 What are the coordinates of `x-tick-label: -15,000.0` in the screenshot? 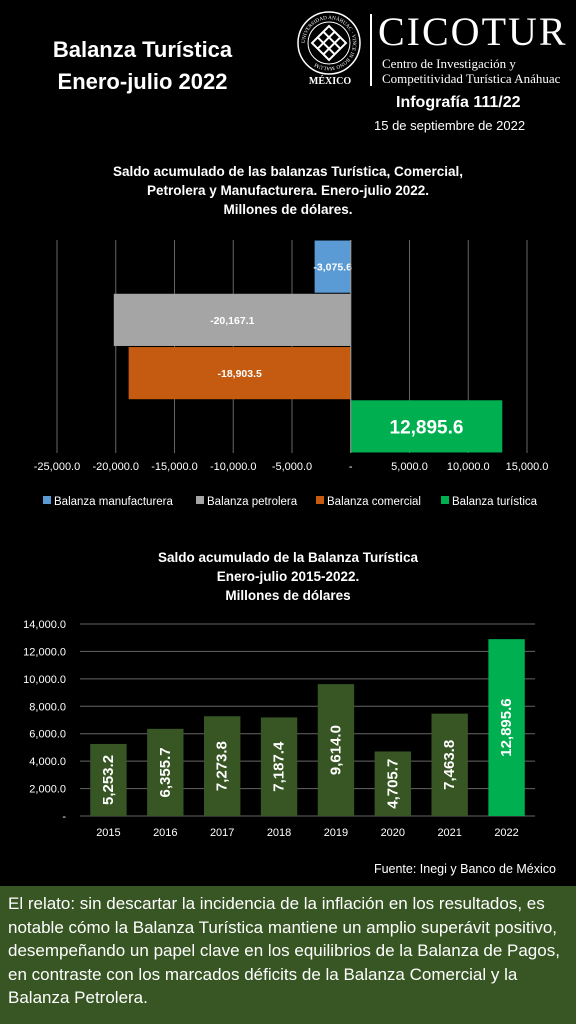 It's located at (174, 467).